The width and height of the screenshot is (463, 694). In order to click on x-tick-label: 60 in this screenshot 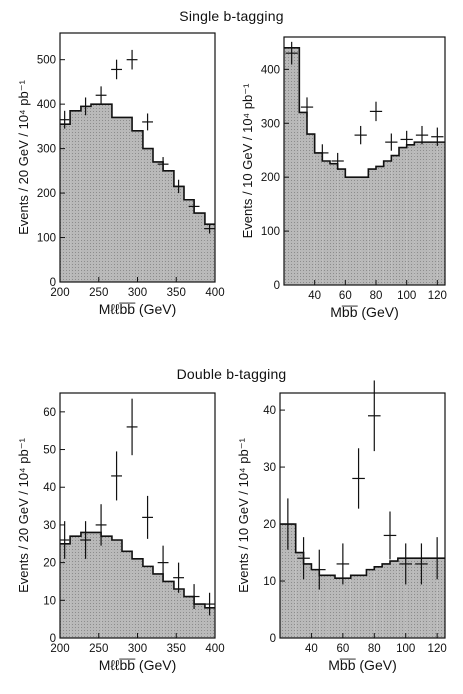, I will do `click(345, 296)`.